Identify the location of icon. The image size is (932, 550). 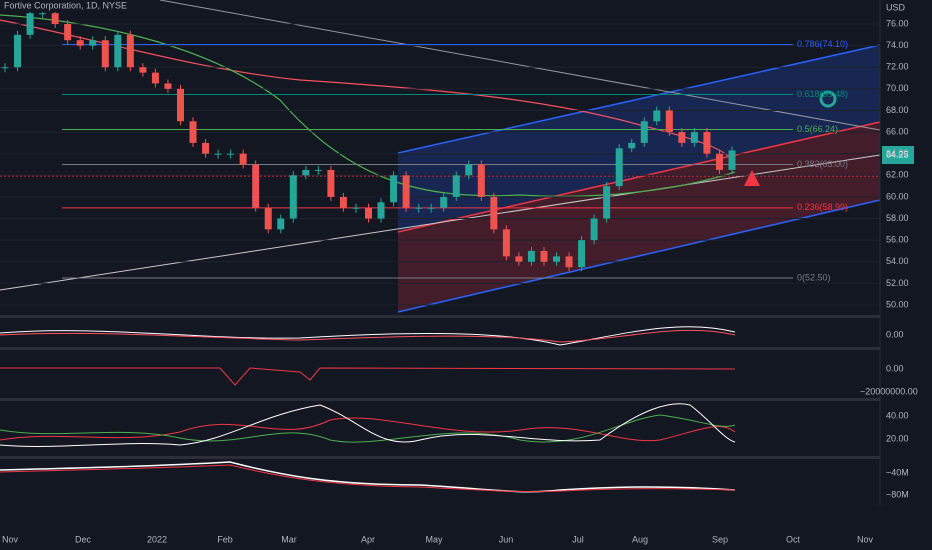
(828, 99).